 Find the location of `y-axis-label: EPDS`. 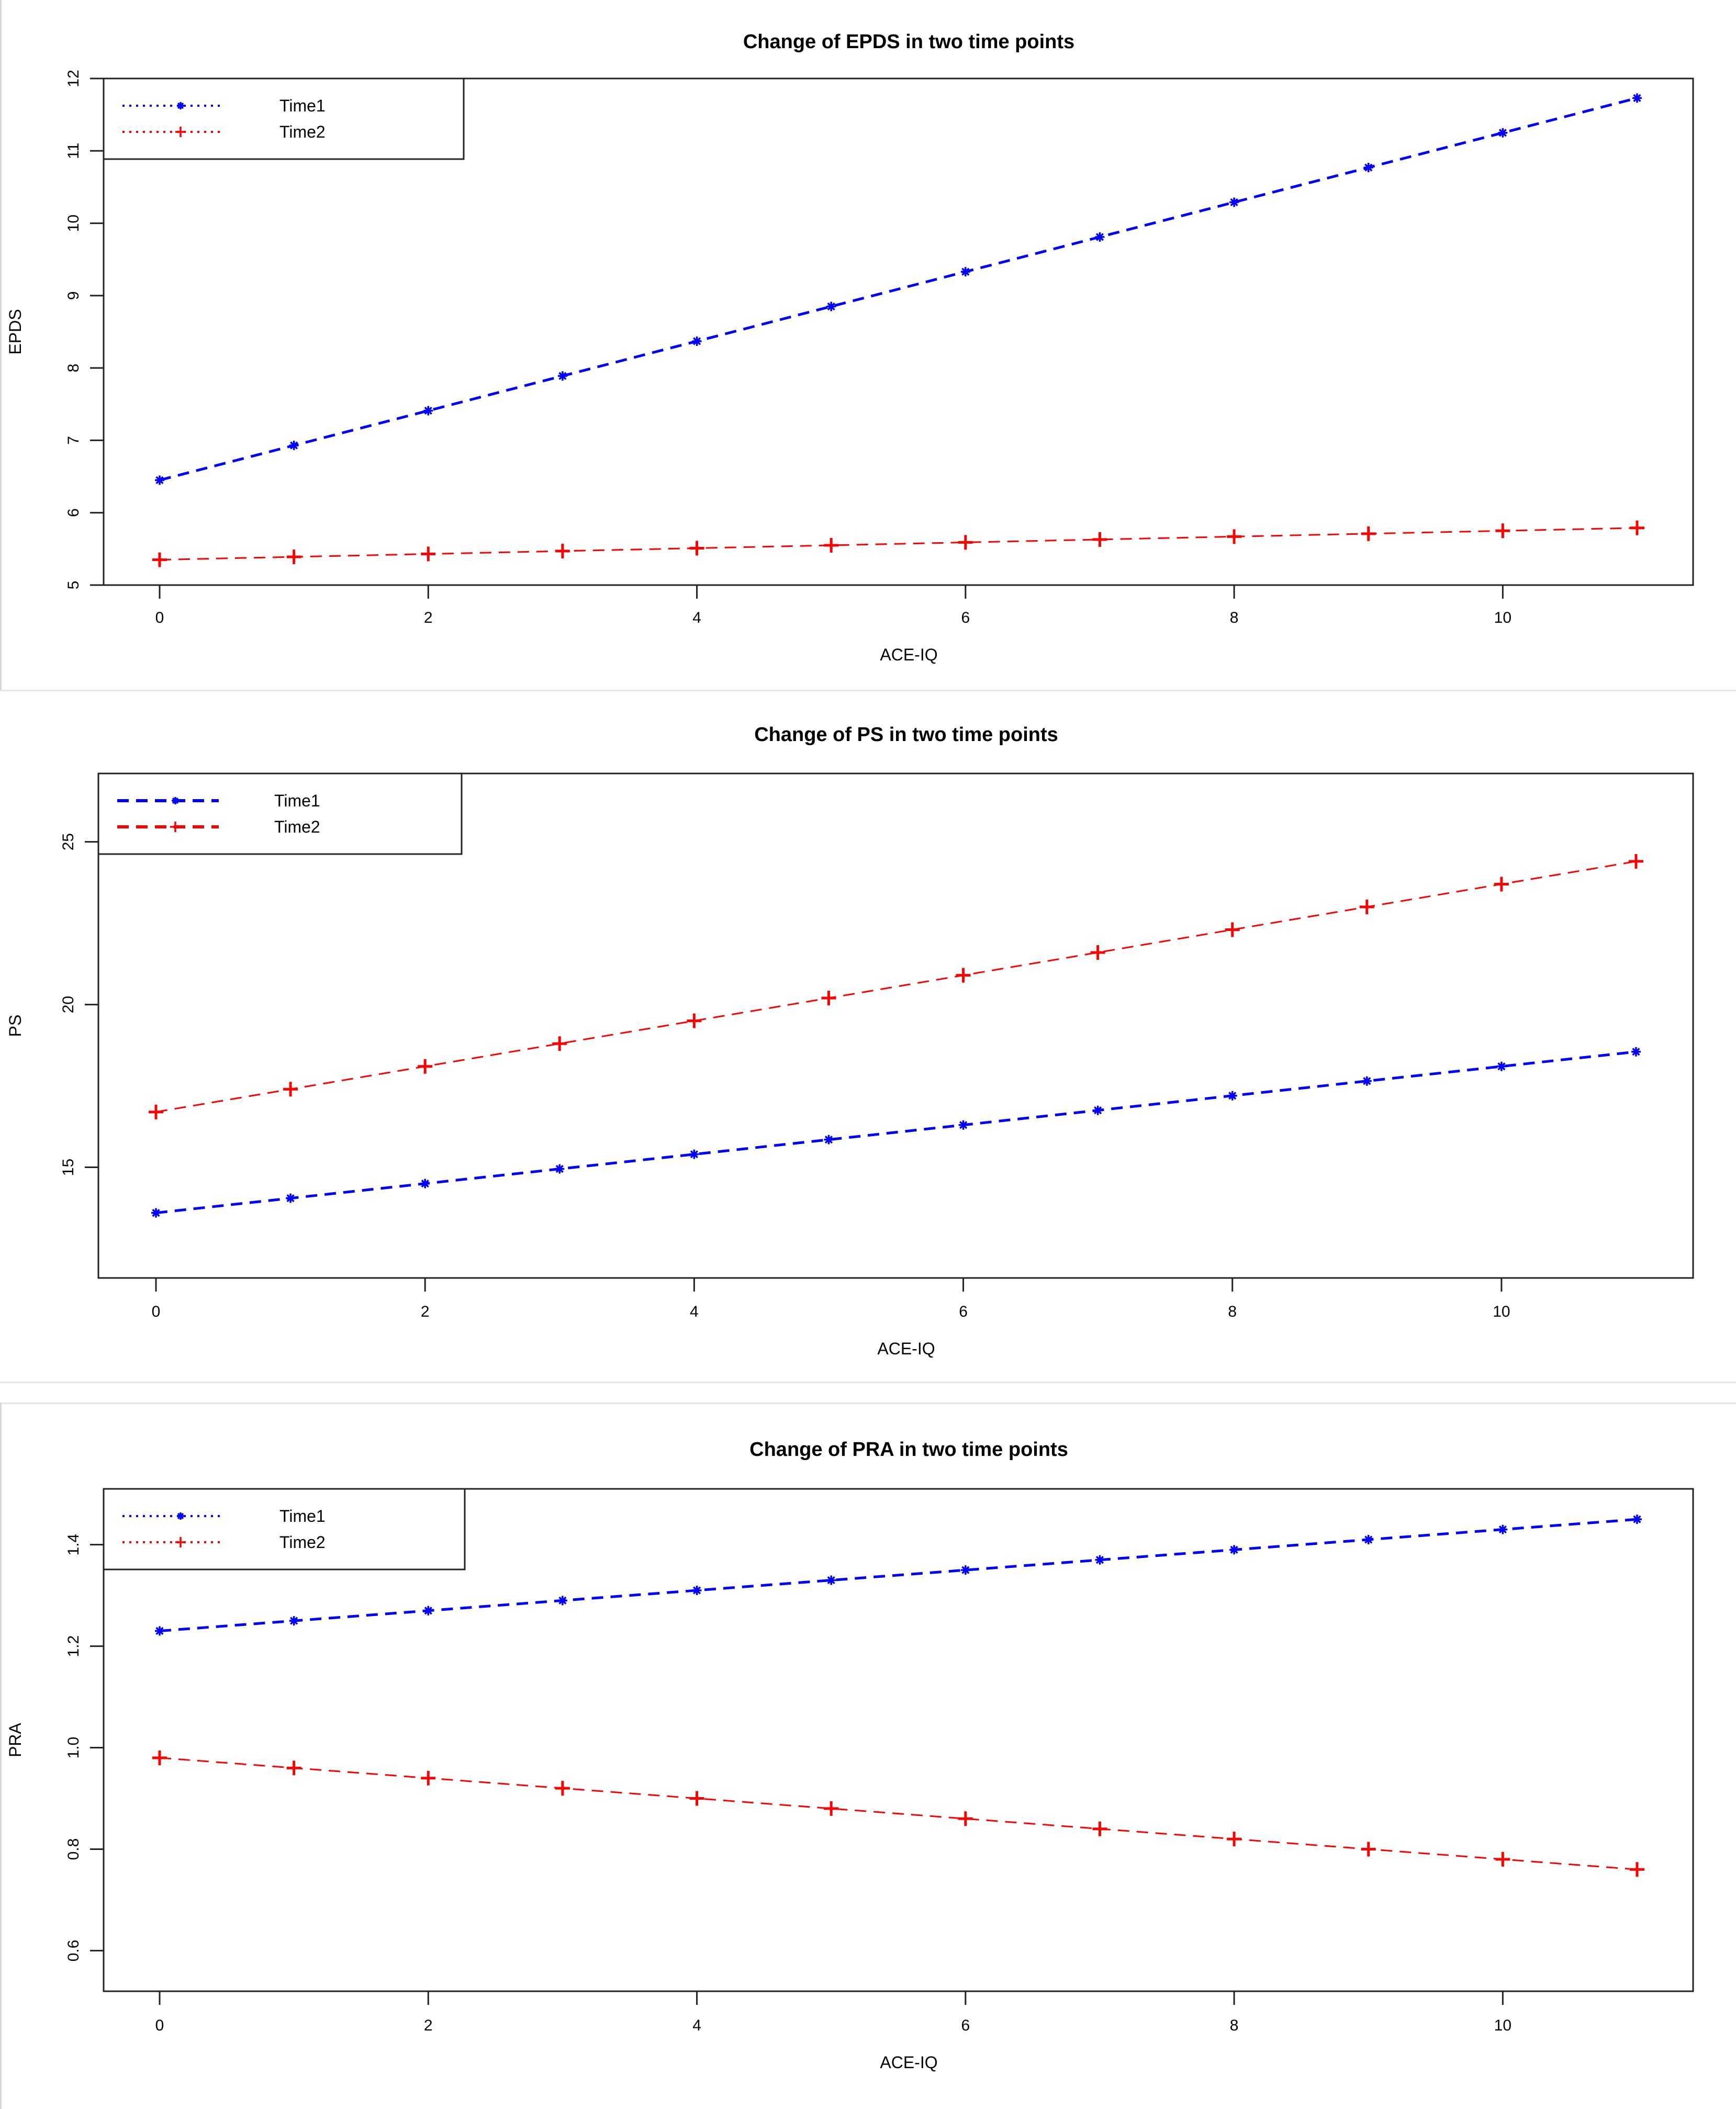

y-axis-label: EPDS is located at coordinates (15, 332).